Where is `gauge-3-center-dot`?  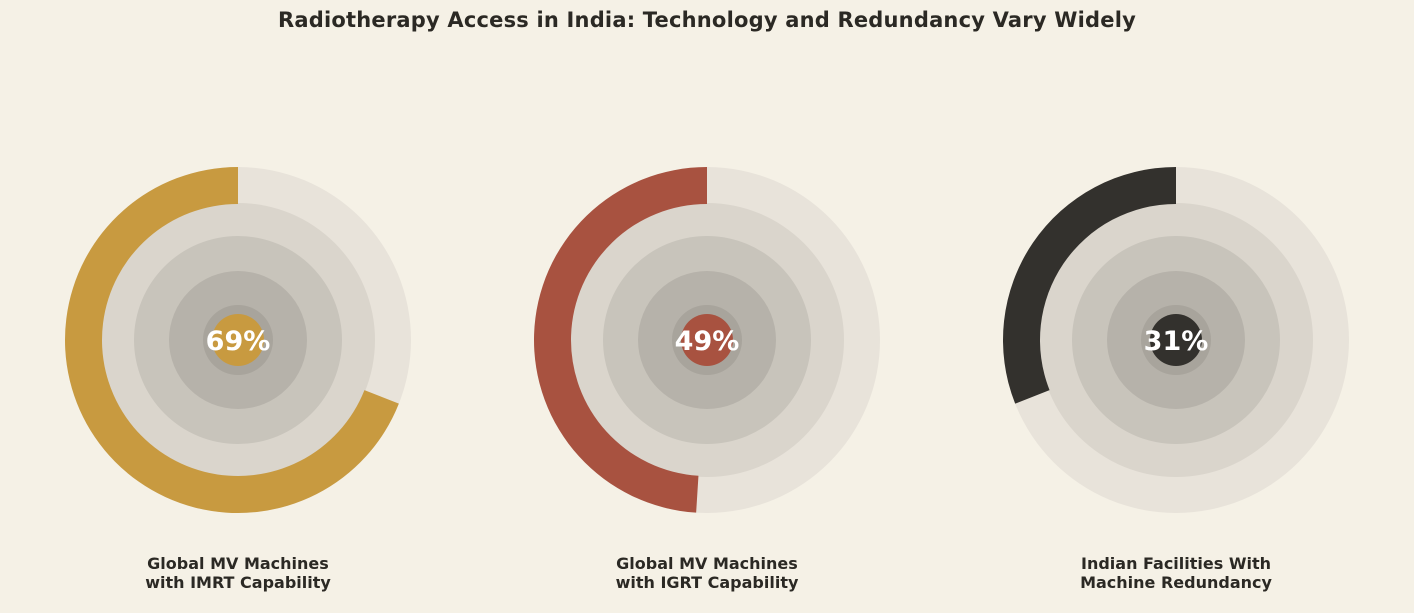 gauge-3-center-dot is located at coordinates (1176, 340).